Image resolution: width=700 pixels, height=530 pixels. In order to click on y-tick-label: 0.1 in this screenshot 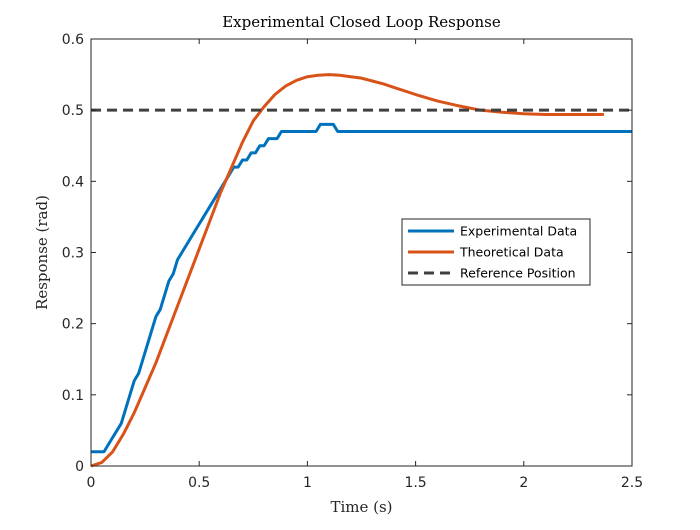, I will do `click(73, 396)`.